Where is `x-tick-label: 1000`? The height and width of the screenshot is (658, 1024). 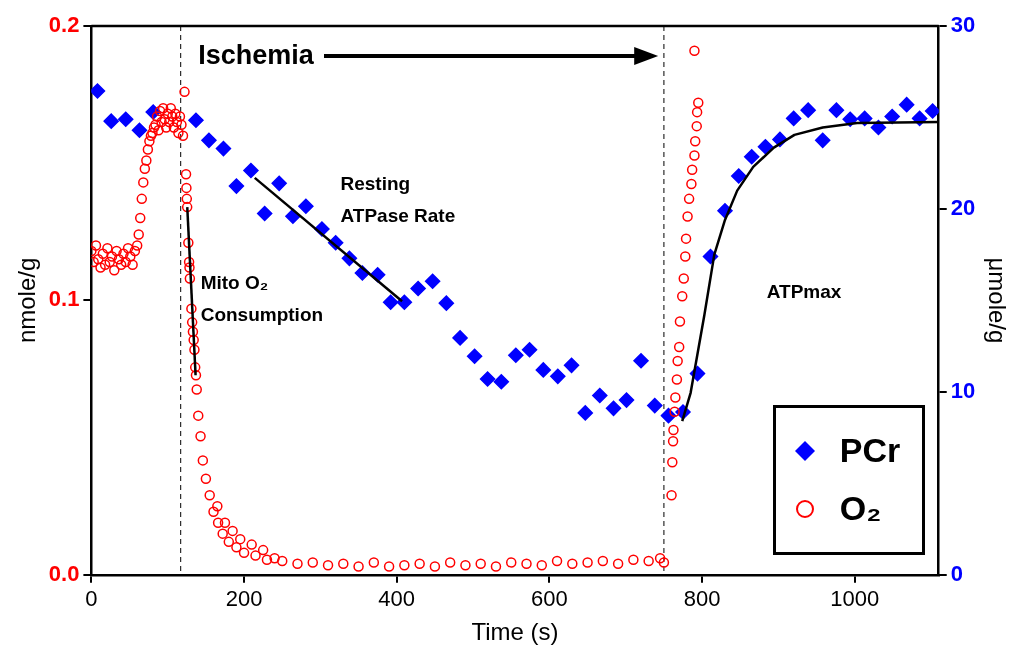 x-tick-label: 1000 is located at coordinates (855, 599).